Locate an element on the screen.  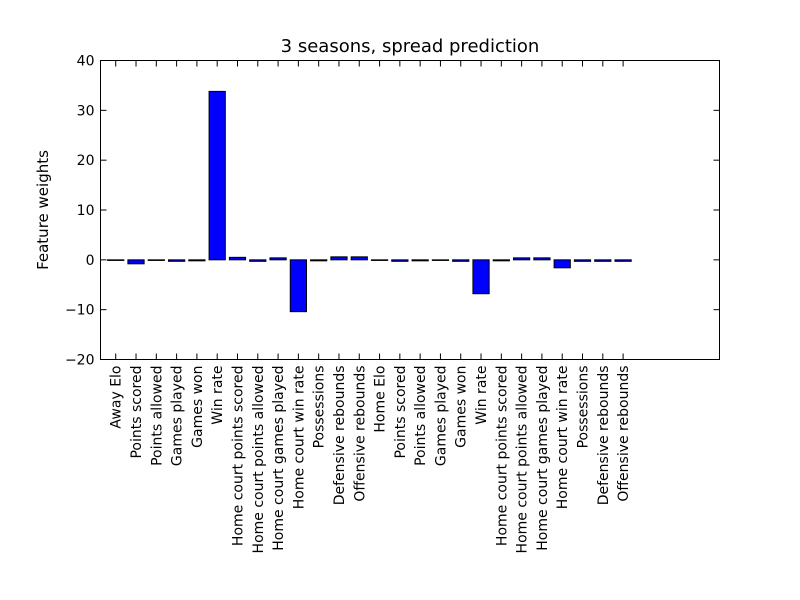
x-tick-label: Home Elo is located at coordinates (381, 399).